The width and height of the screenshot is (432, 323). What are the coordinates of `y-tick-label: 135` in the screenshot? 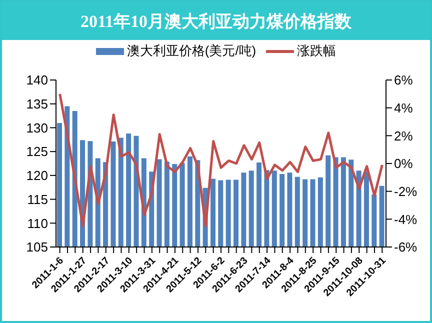 It's located at (37, 104).